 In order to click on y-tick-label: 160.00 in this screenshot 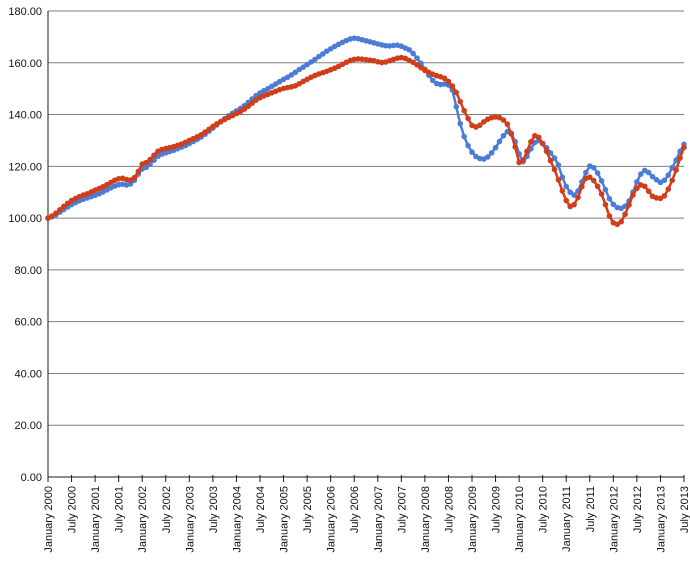, I will do `click(25, 64)`.